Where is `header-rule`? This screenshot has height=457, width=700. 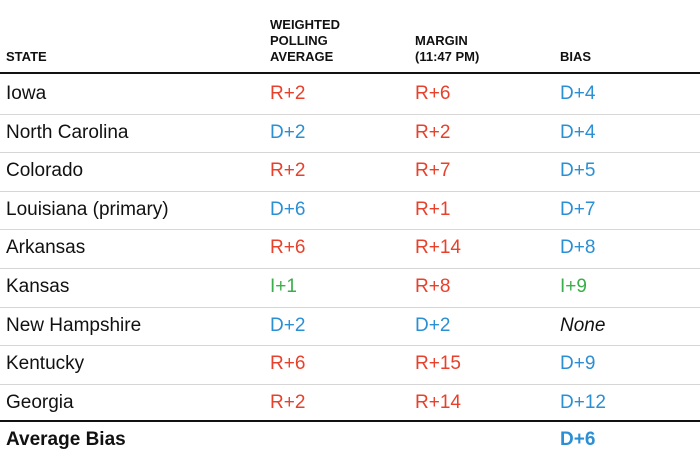
header-rule is located at coordinates (350, 73).